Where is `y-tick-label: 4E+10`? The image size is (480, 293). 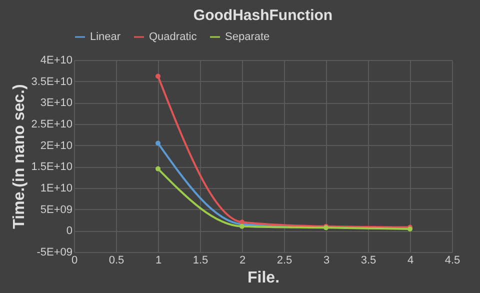 y-tick-label: 4E+10 is located at coordinates (56, 60).